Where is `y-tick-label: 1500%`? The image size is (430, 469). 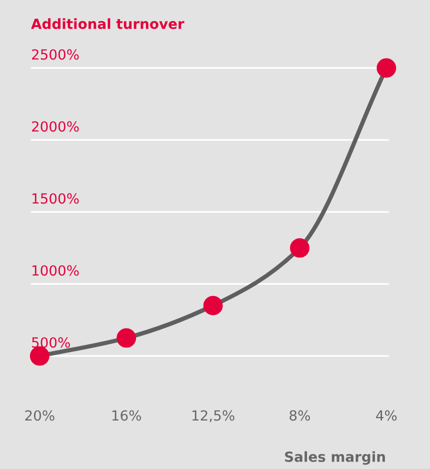
y-tick-label: 1500% is located at coordinates (55, 198).